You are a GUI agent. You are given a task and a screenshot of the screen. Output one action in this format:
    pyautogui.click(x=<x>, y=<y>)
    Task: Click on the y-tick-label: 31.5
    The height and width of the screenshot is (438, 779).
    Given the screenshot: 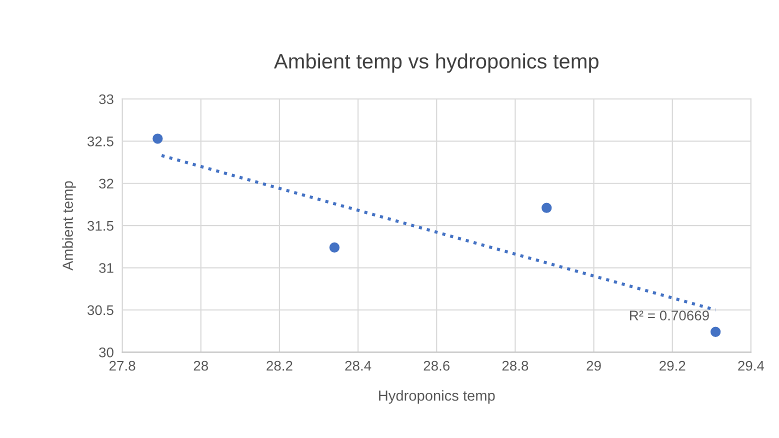 What is the action you would take?
    pyautogui.click(x=100, y=225)
    